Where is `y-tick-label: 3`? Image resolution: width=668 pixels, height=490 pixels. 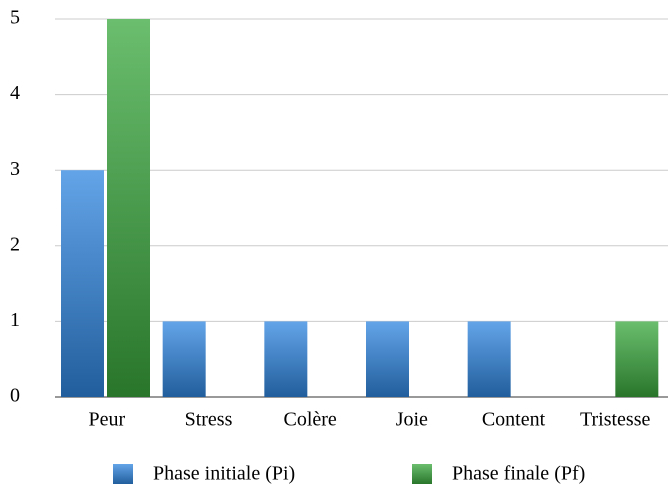 y-tick-label: 3 is located at coordinates (15, 169).